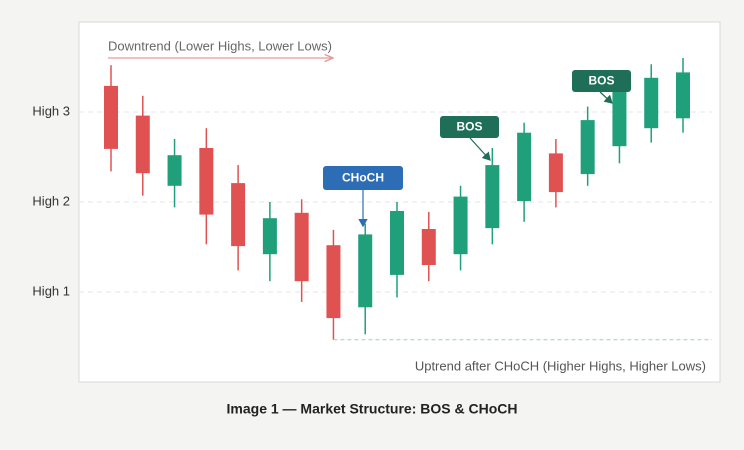 This screenshot has height=450, width=744. I want to click on choch-box, so click(363, 178).